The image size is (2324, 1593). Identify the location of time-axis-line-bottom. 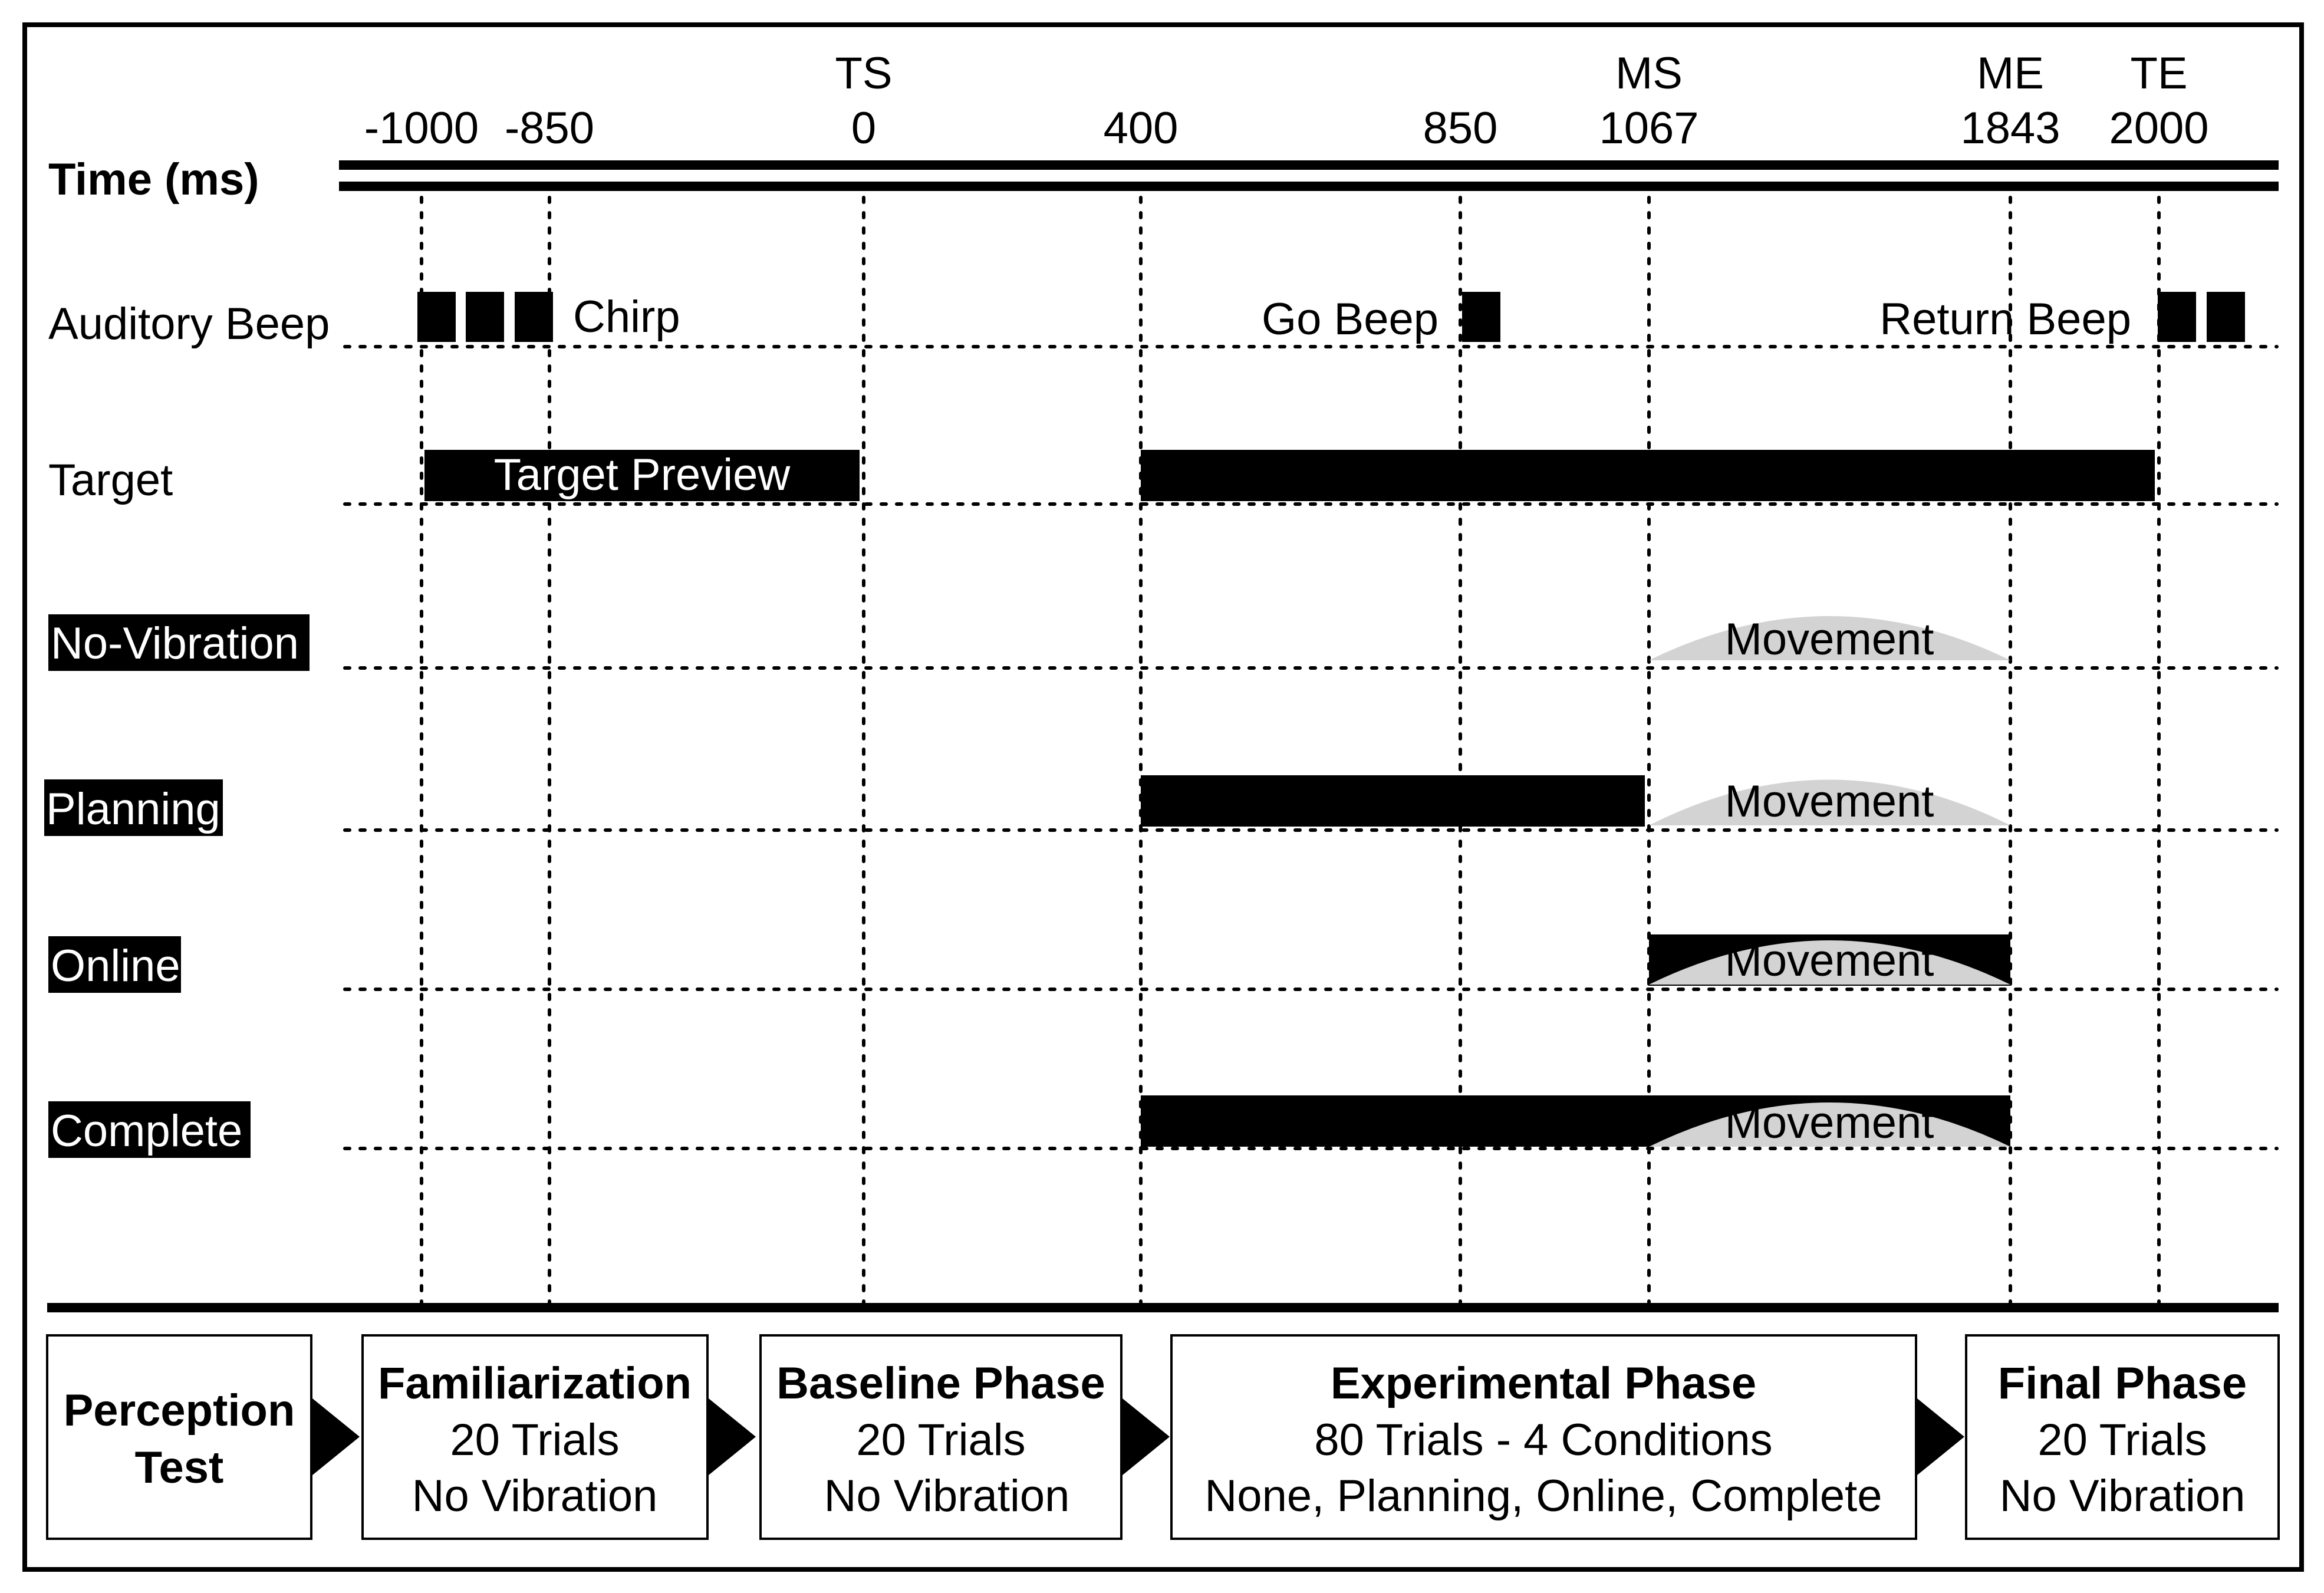
(1309, 186).